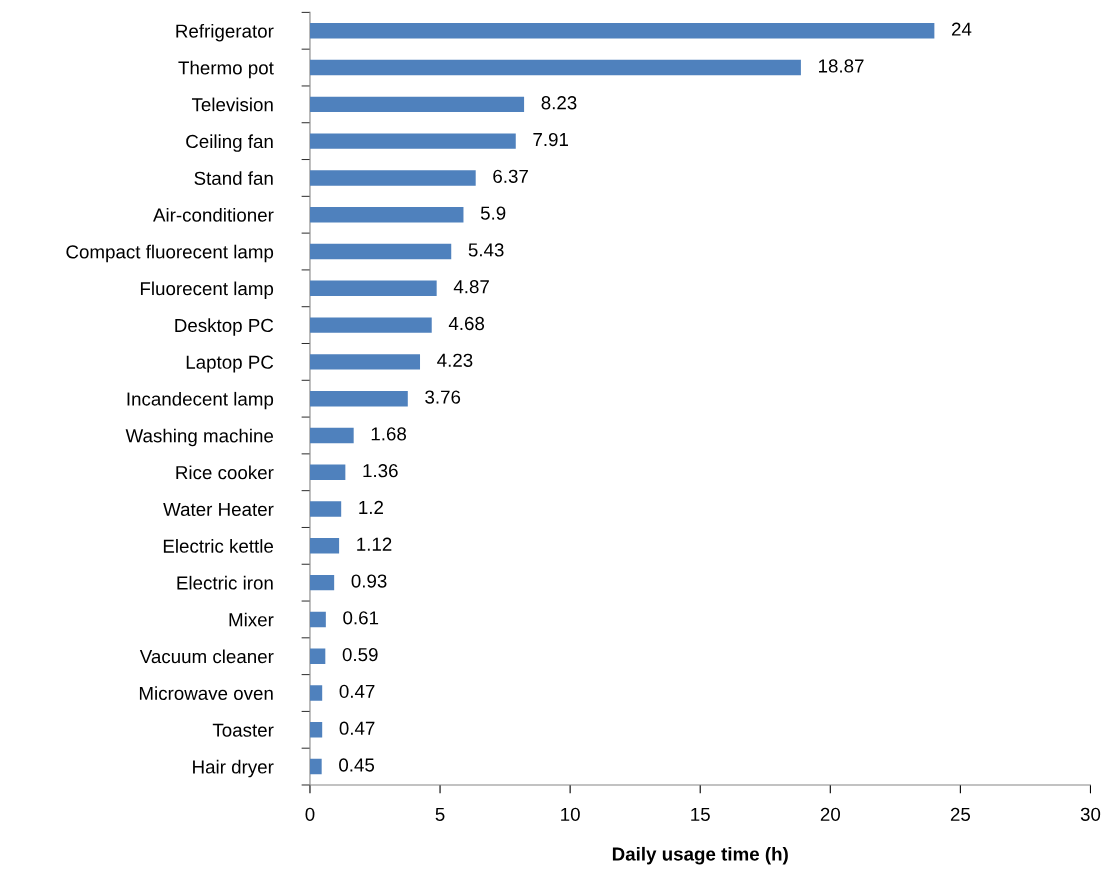 The width and height of the screenshot is (1115, 884). Describe the element at coordinates (369, 581) in the screenshot. I see `data-label: 0.93` at that location.